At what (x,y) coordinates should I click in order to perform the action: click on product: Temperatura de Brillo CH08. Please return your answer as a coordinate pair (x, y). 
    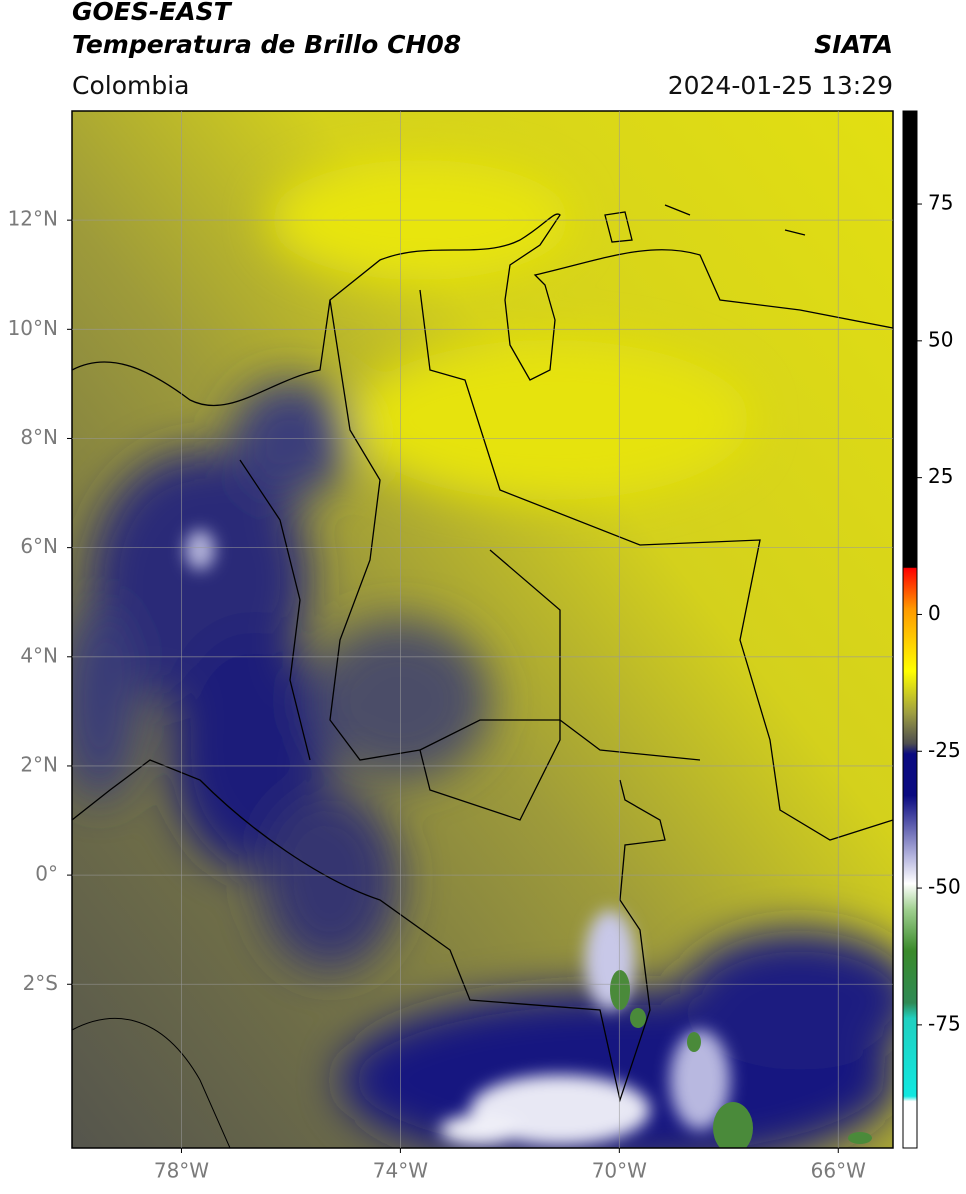
    Looking at the image, I should click on (266, 44).